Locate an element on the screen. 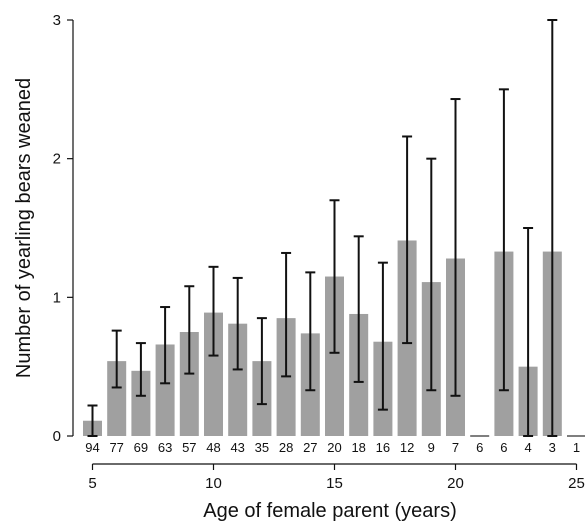 The height and width of the screenshot is (522, 585). sample-size-label: 35 is located at coordinates (262, 447).